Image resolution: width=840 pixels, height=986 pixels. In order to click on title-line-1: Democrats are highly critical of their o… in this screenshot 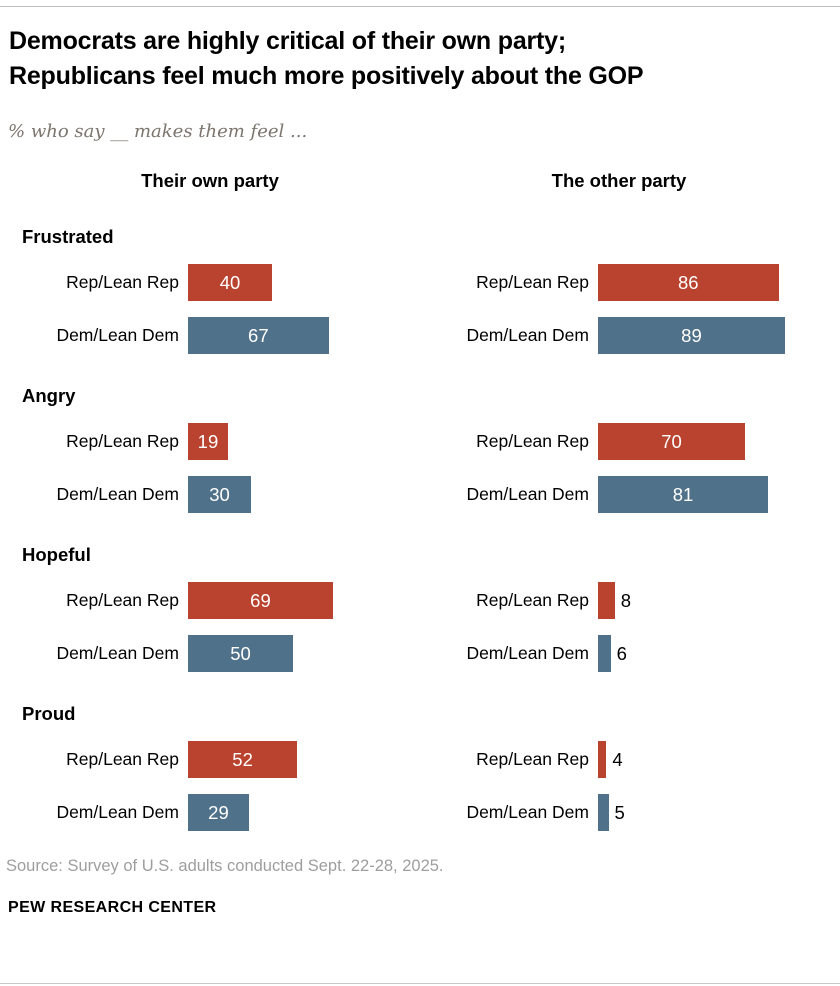, I will do `click(288, 41)`.